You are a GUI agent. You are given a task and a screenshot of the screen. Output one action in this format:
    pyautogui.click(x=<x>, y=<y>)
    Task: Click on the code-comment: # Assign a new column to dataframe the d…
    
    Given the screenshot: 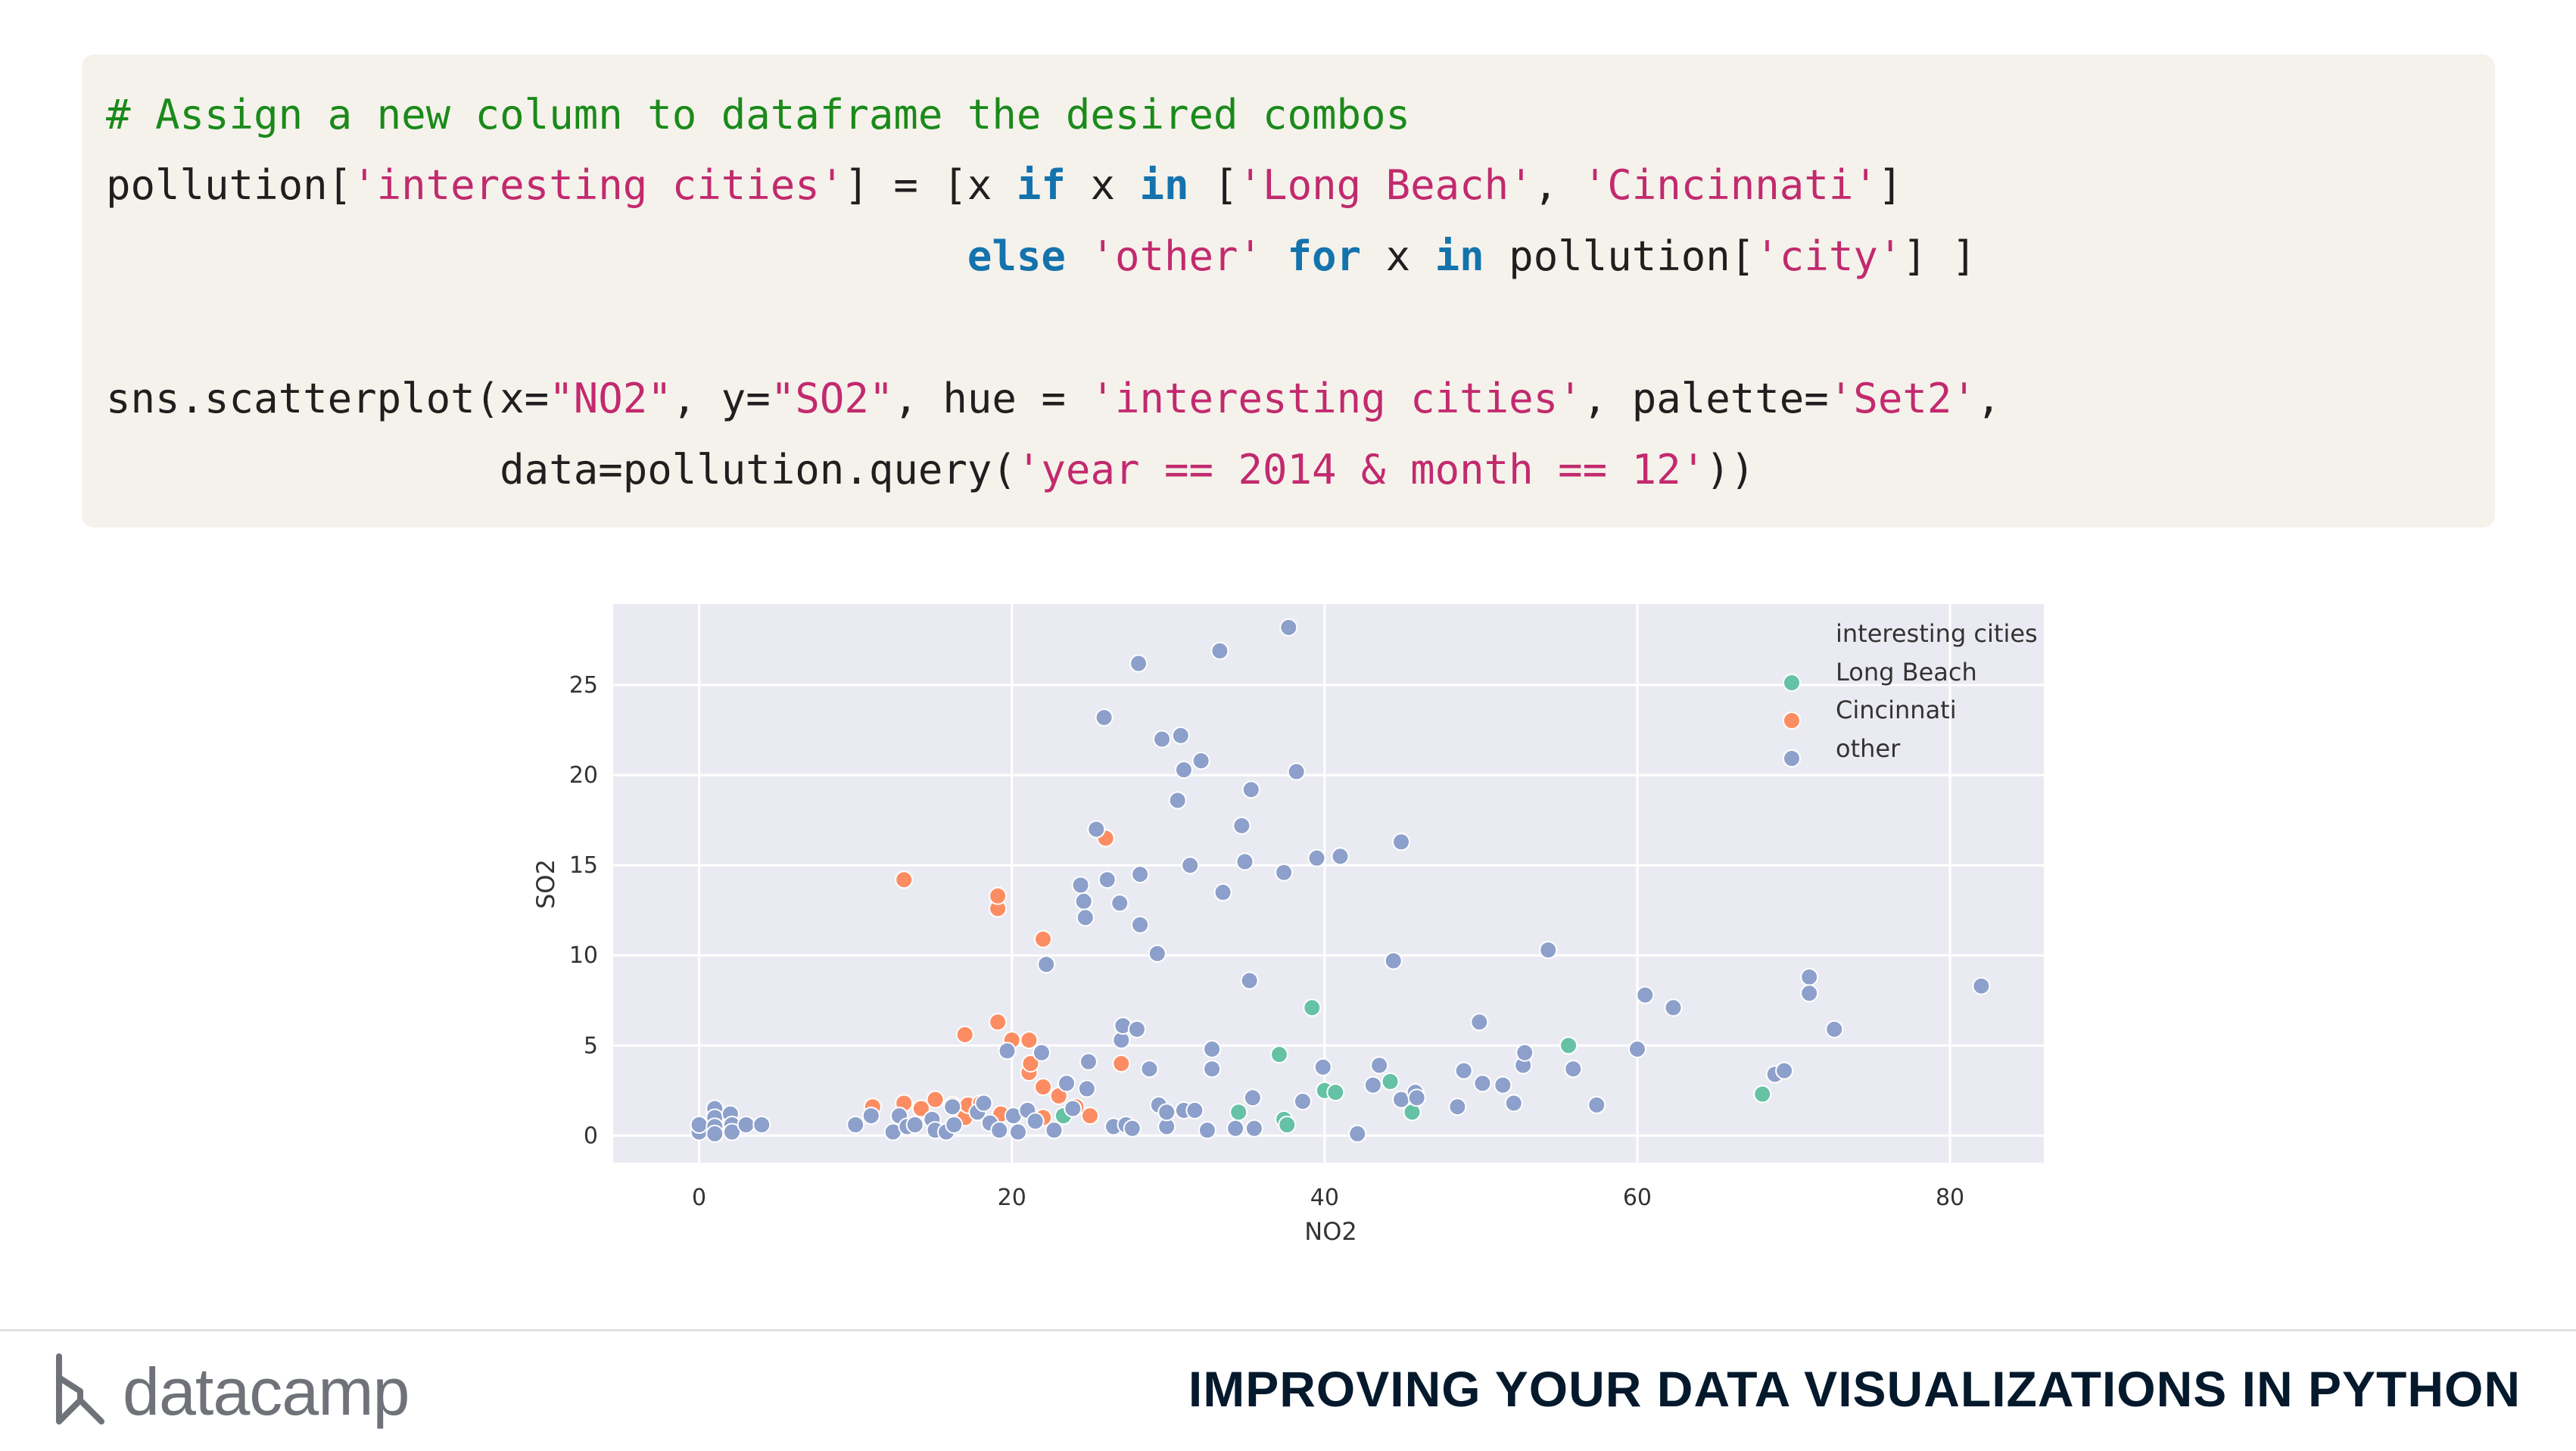 What is the action you would take?
    pyautogui.click(x=758, y=115)
    